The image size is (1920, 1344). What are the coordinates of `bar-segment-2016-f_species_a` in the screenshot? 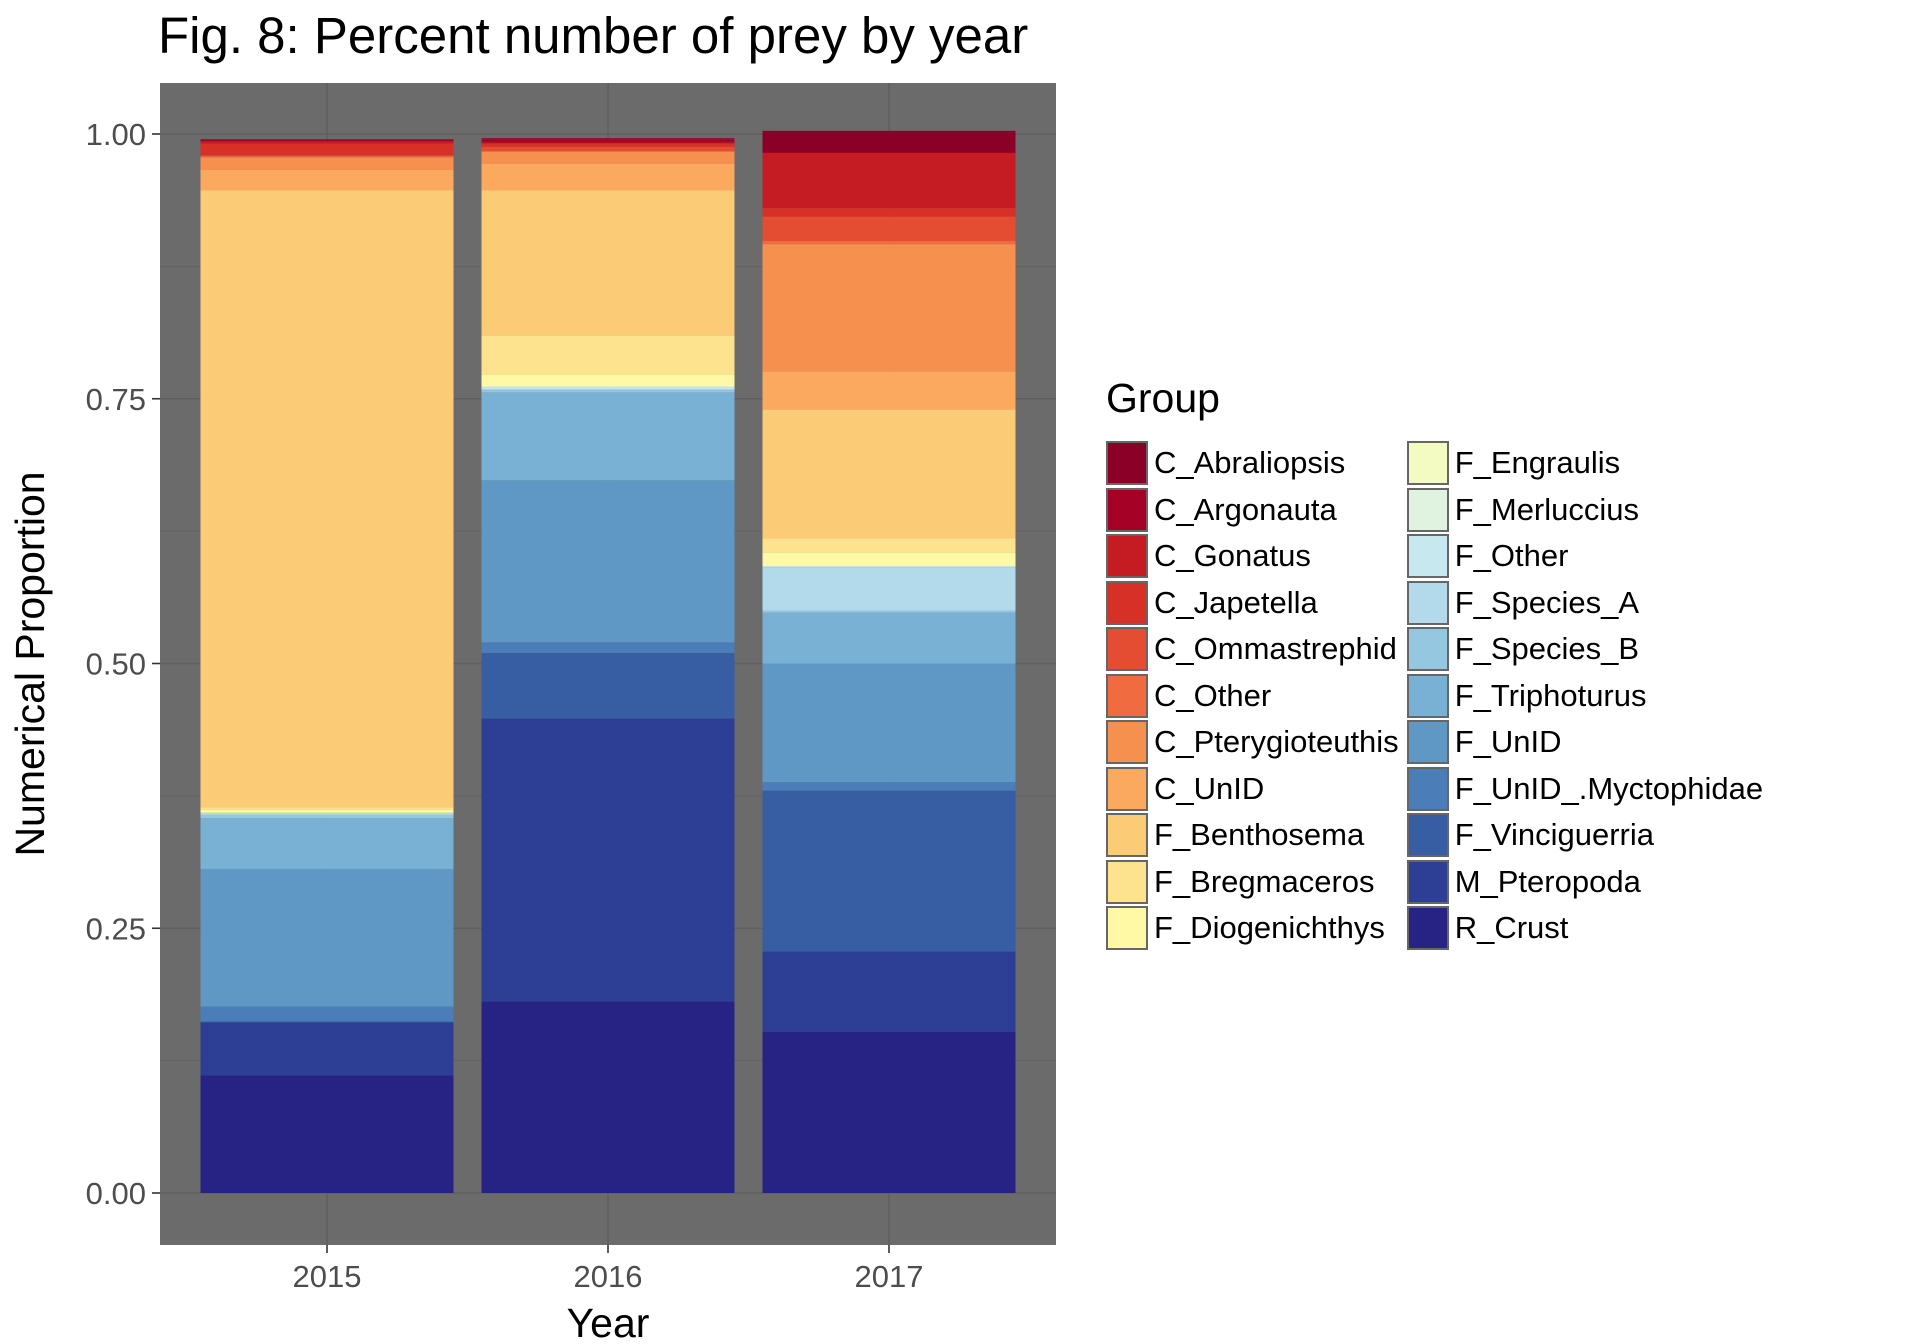 It's located at (608, 390).